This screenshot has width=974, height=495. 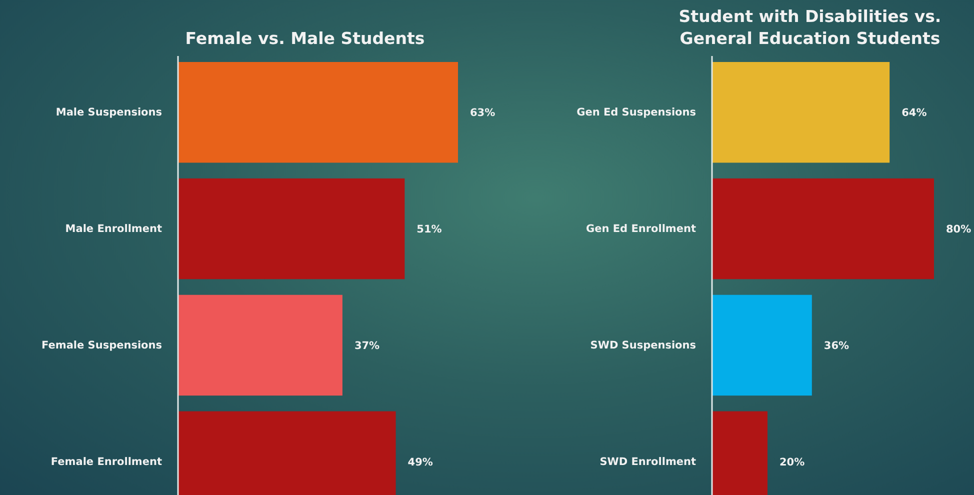 What do you see at coordinates (109, 112) in the screenshot?
I see `y-tick-label: Male Suspensions` at bounding box center [109, 112].